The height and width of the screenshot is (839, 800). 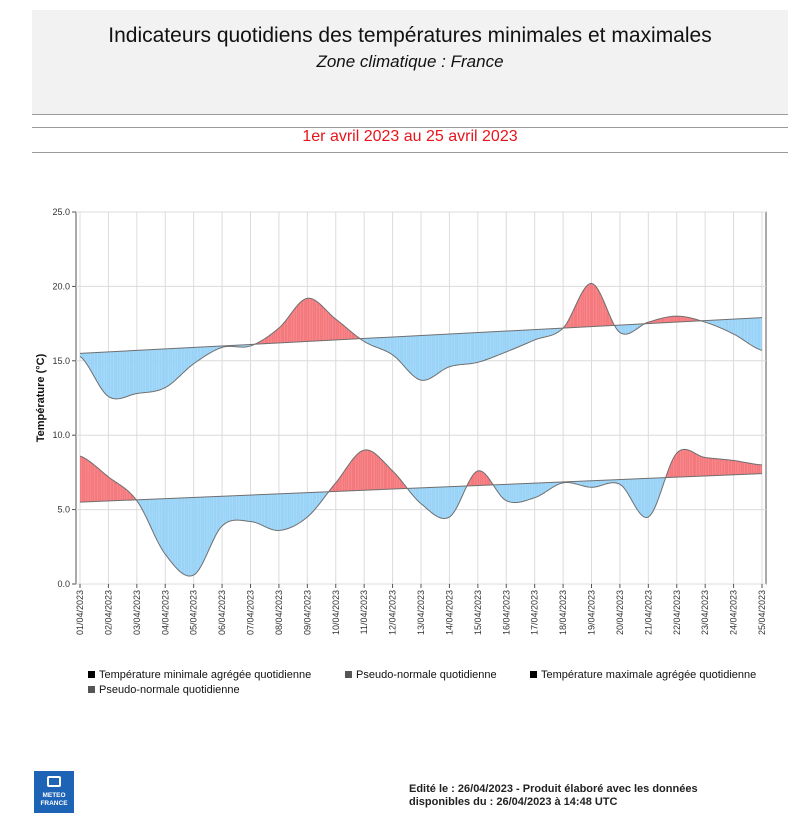 I want to click on legend-item-normal-min: Pseudo-normale quotidienne, so click(x=421, y=675).